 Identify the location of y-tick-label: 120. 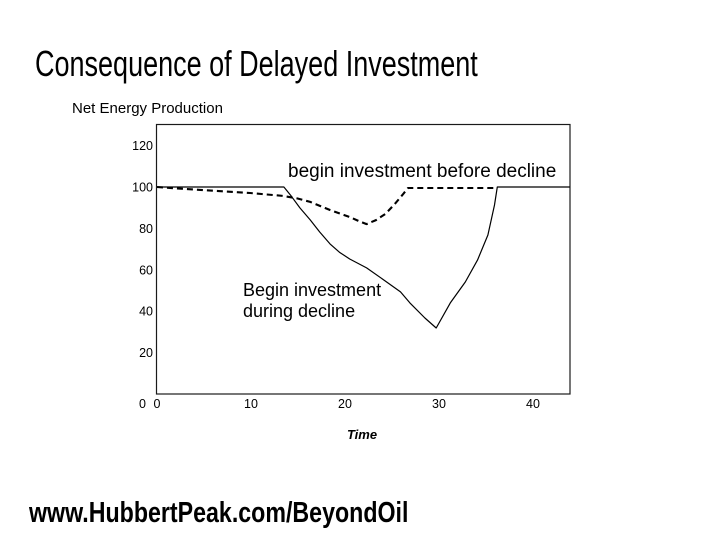
(142, 146).